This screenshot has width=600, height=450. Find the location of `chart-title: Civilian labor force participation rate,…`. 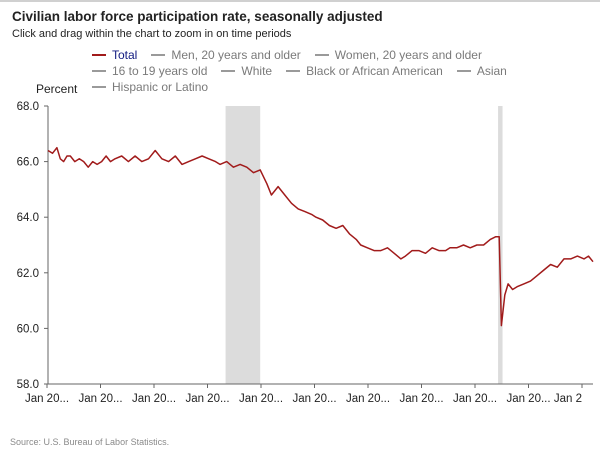

chart-title: Civilian labor force participation rate,… is located at coordinates (197, 16).